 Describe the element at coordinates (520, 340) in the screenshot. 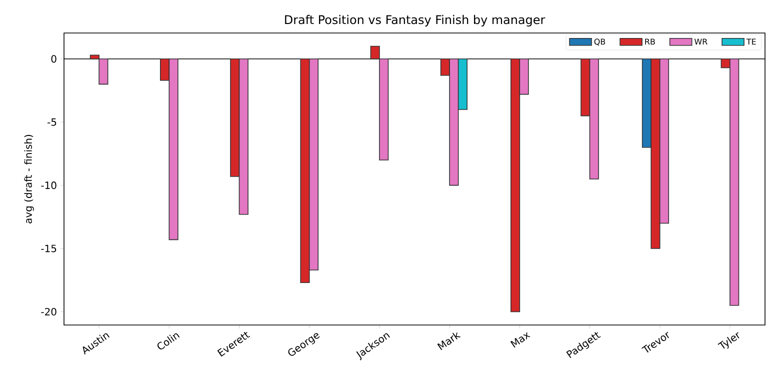

I see `x-tick-label: Max` at that location.